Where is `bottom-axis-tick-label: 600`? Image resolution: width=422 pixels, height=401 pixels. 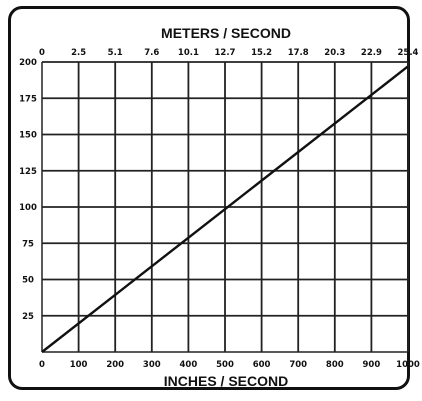 bottom-axis-tick-label: 600 is located at coordinates (262, 365).